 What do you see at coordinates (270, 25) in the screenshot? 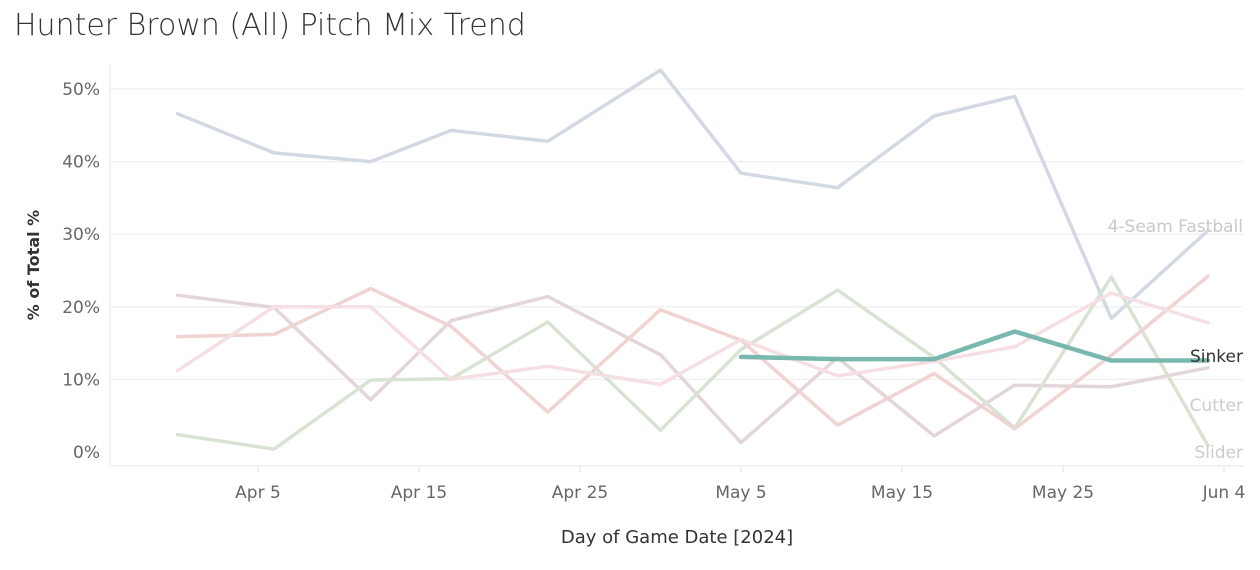
I see `page-title: Hunter Brown (All) Pitch Mix Trend` at bounding box center [270, 25].